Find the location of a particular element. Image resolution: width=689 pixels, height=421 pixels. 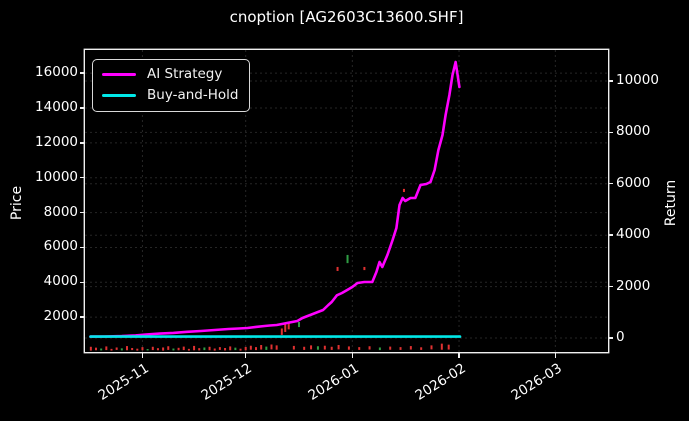

return-tick-label: 8000 is located at coordinates (633, 131).